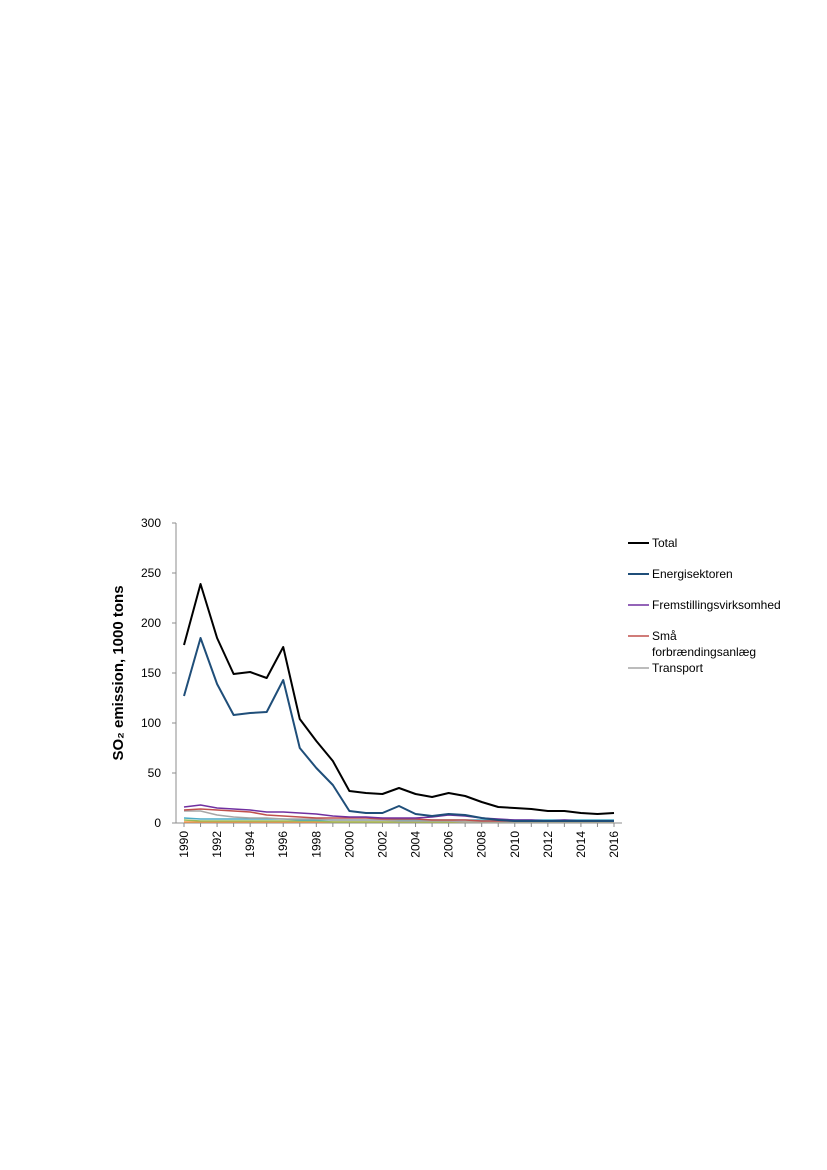 The image size is (827, 1170). I want to click on y-tick-label: 0, so click(157, 823).